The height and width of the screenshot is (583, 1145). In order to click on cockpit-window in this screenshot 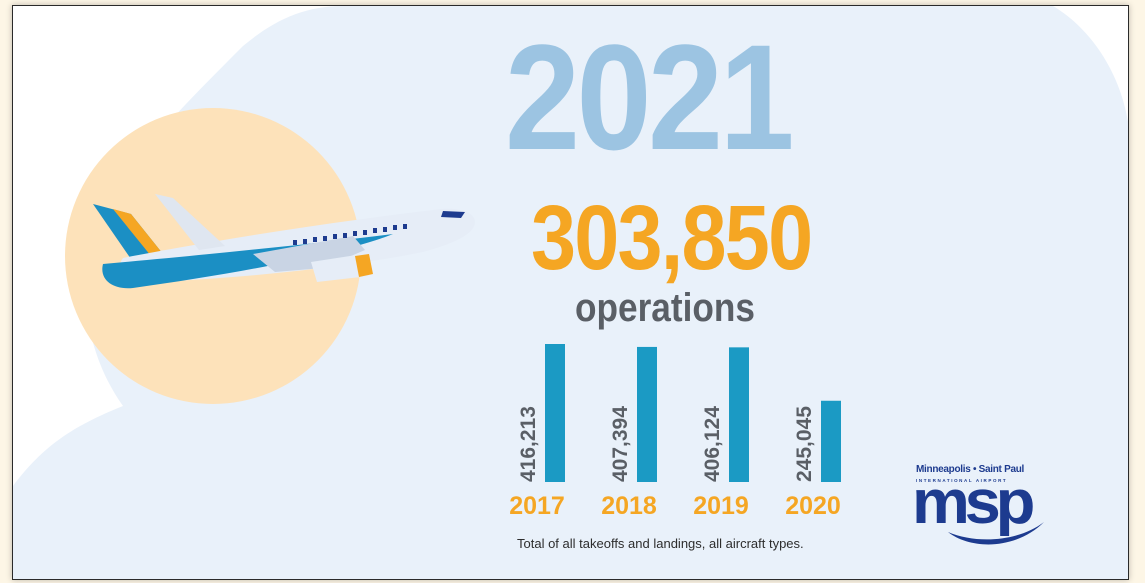, I will do `click(453, 214)`.